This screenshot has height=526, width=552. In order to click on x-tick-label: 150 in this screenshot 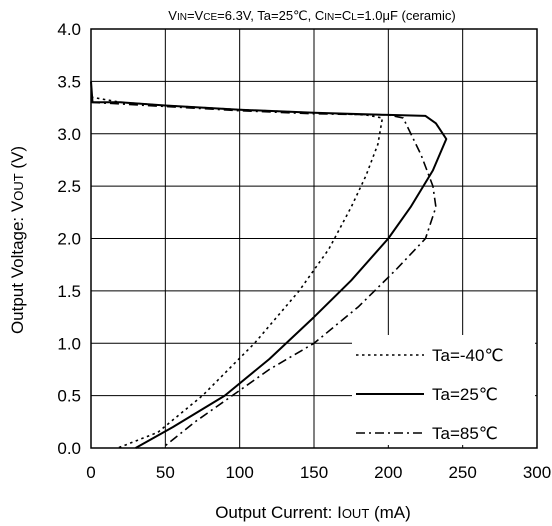, I will do `click(314, 472)`.